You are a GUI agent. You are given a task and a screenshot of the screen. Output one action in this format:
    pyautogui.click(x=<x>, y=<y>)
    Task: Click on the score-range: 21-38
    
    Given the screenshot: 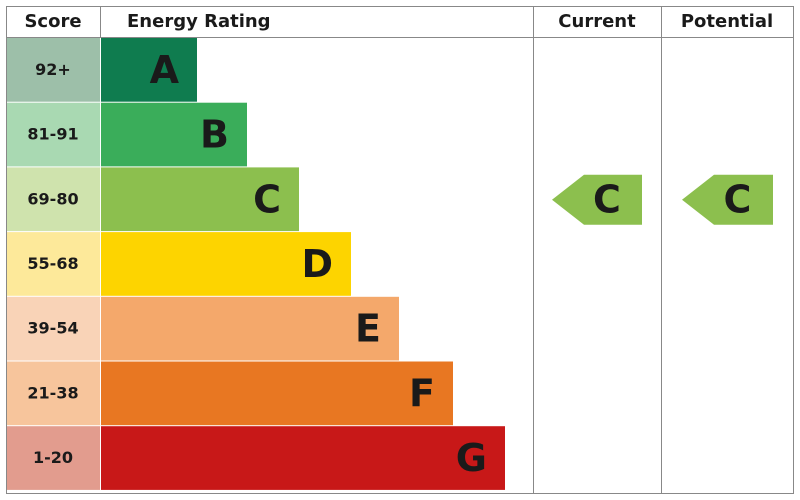 What is the action you would take?
    pyautogui.click(x=52, y=392)
    